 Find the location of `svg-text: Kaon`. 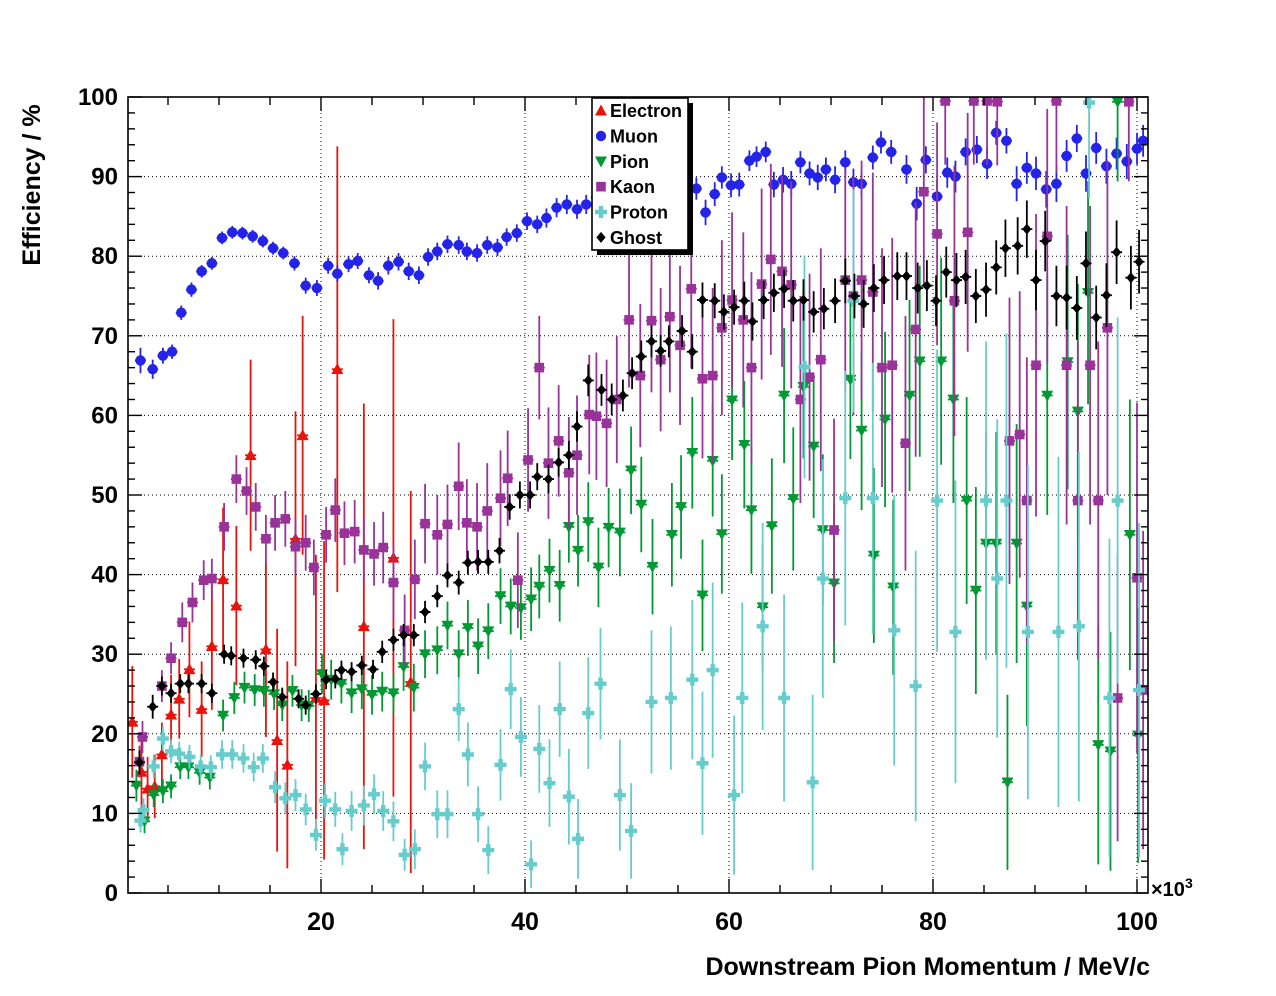

svg-text: Kaon is located at coordinates (632, 187).